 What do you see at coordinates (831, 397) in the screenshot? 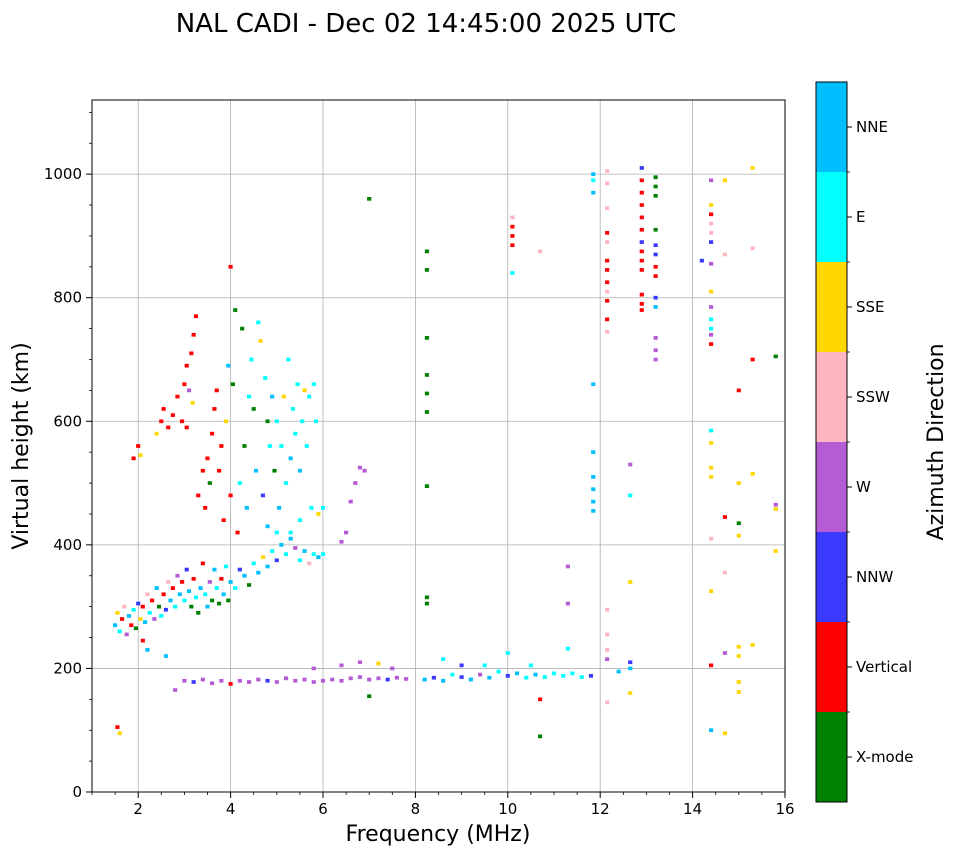
I see `colorbar-segment-ssw` at bounding box center [831, 397].